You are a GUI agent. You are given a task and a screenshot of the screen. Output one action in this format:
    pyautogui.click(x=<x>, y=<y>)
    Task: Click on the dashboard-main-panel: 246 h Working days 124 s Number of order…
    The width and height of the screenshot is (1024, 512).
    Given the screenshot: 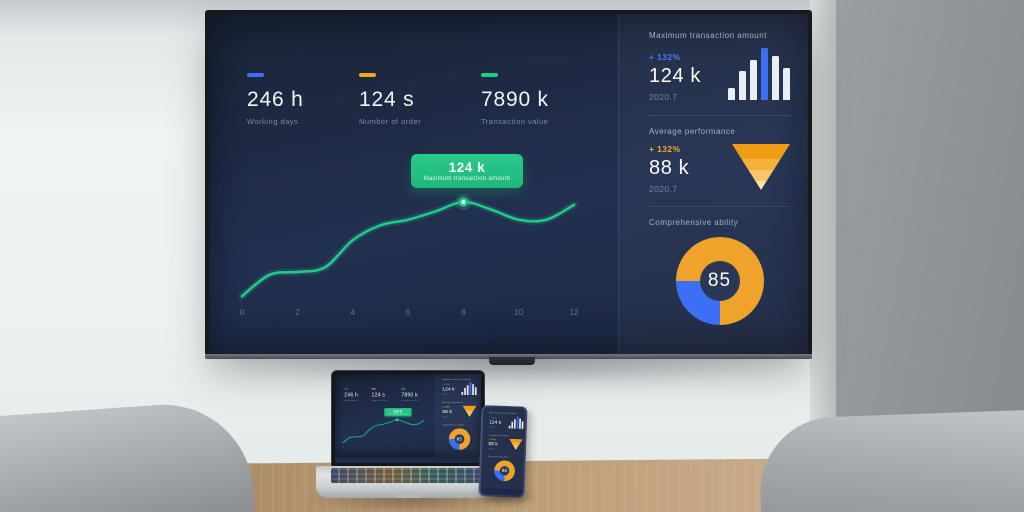 What is the action you would take?
    pyautogui.click(x=385, y=415)
    